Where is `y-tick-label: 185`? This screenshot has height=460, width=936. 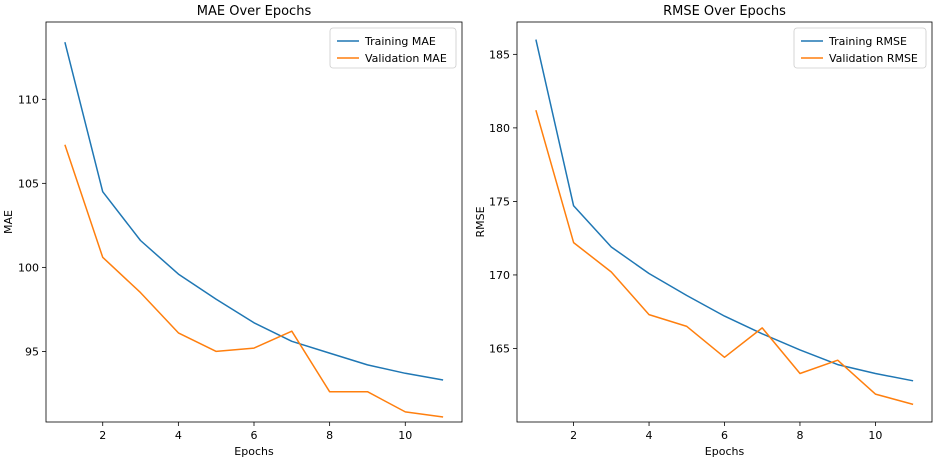 y-tick-label: 185 is located at coordinates (499, 54).